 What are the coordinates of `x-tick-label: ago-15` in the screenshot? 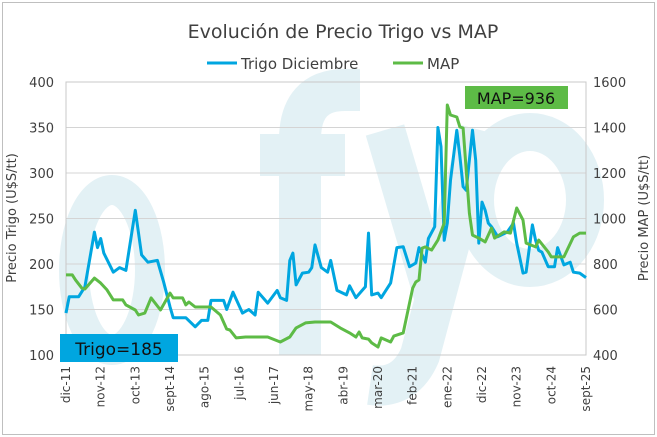 It's located at (205, 387).